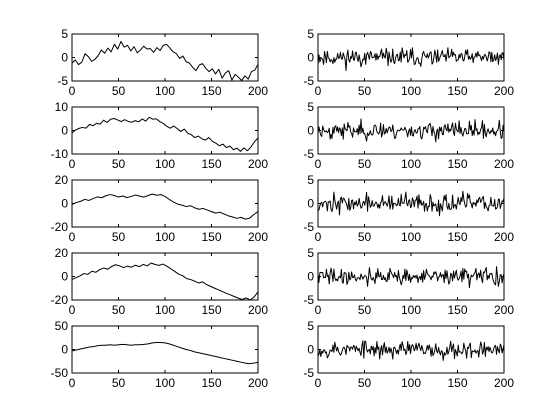 The image size is (560, 420). Describe the element at coordinates (411, 310) in the screenshot. I see `ax-r4-xtick-label: 100` at that location.